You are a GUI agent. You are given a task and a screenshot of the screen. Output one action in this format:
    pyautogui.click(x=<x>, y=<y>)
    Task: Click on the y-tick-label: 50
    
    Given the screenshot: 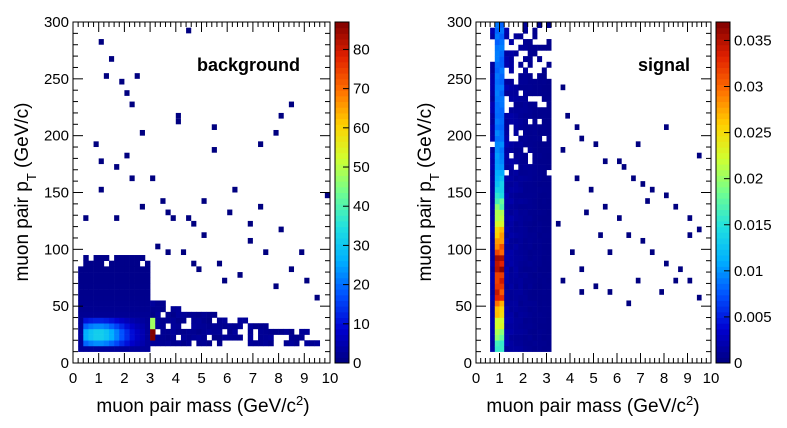 What is the action you would take?
    pyautogui.click(x=60, y=306)
    